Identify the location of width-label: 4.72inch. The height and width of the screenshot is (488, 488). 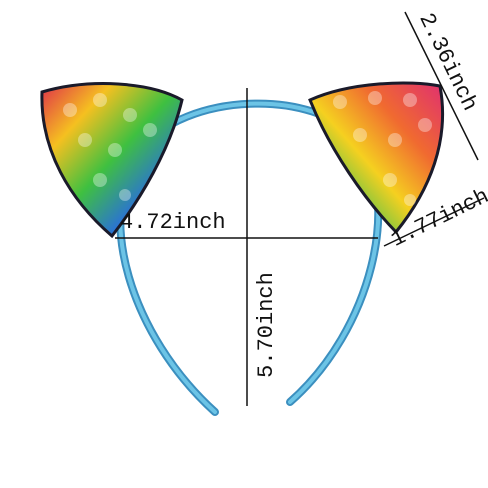
(173, 222).